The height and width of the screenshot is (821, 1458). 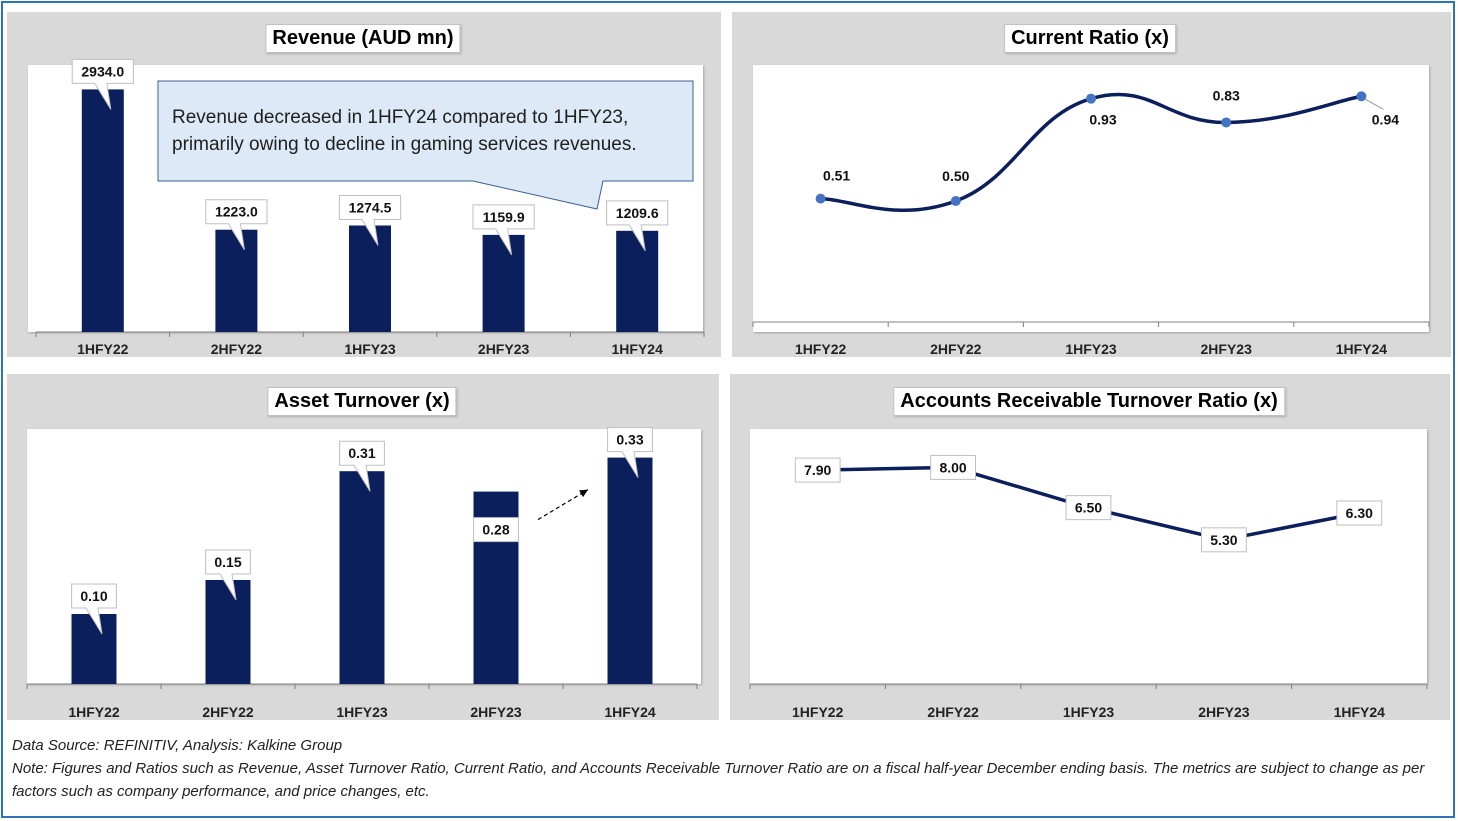 What do you see at coordinates (629, 440) in the screenshot?
I see `data-label-text: 0.33` at bounding box center [629, 440].